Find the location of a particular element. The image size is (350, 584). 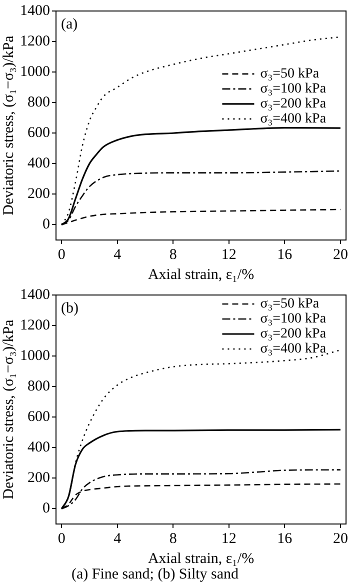

chart-title: (b) is located at coordinates (69, 308).